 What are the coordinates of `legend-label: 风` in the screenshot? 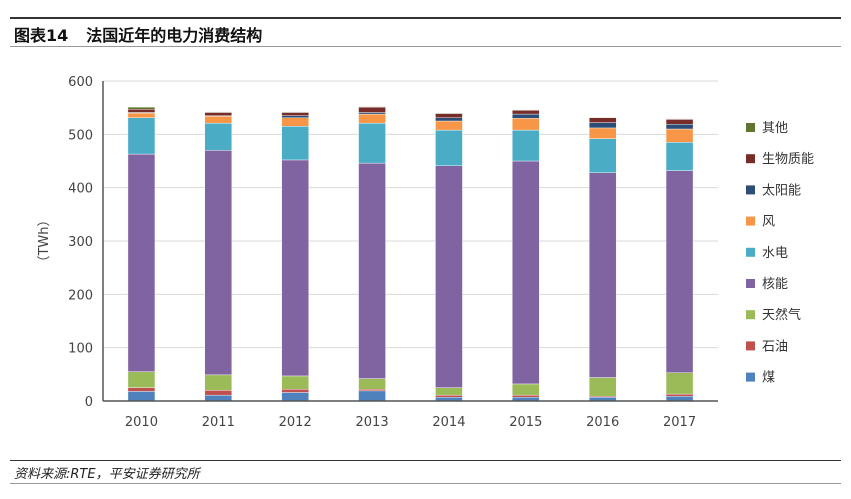 It's located at (768, 222).